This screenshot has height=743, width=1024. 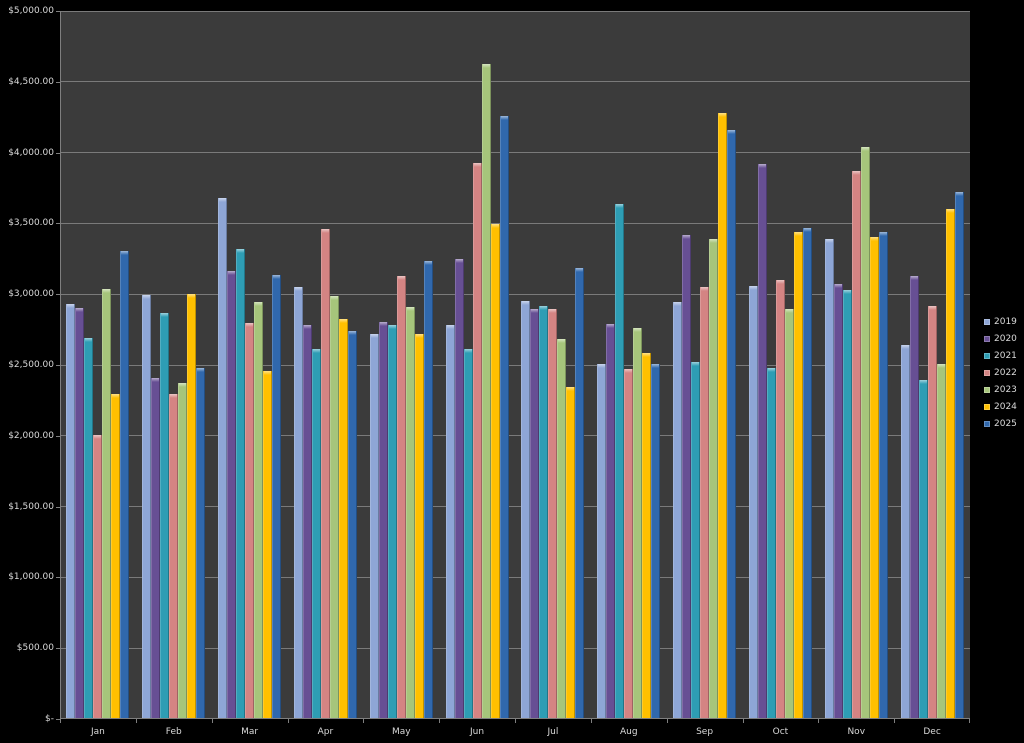 I want to click on bar-feb-2024, so click(x=192, y=505).